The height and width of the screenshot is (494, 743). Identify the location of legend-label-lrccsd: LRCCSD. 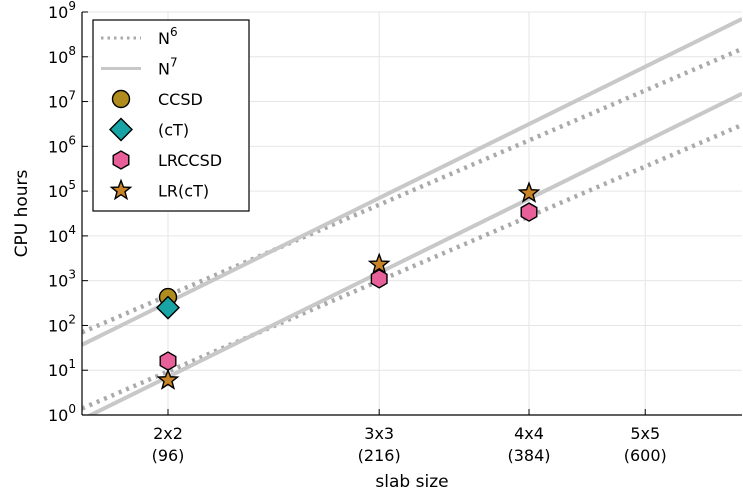
(190, 160).